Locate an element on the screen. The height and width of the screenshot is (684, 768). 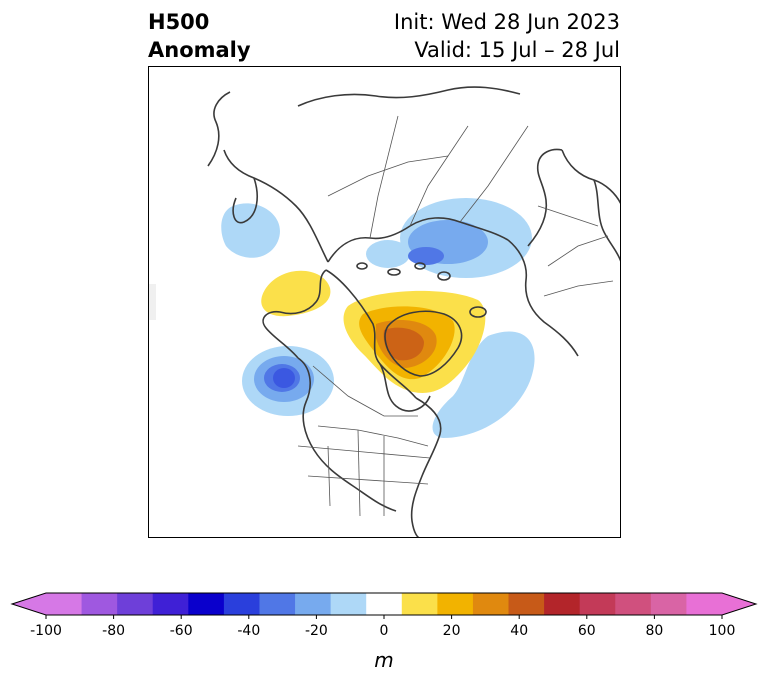
colorbar-tick-label: -40 is located at coordinates (248, 631).